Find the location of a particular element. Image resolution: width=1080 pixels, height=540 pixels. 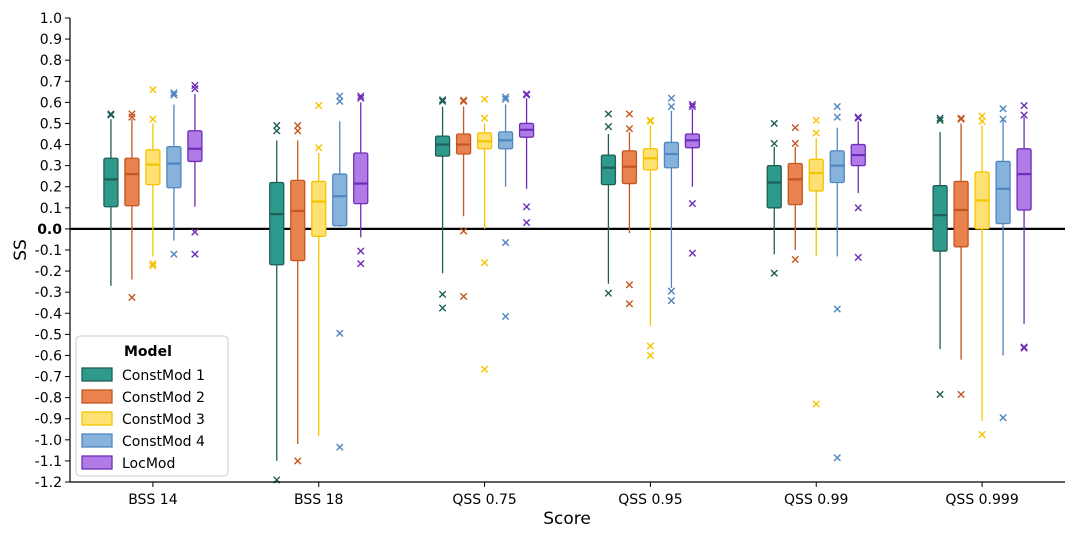

legend-title: Model is located at coordinates (148, 352).